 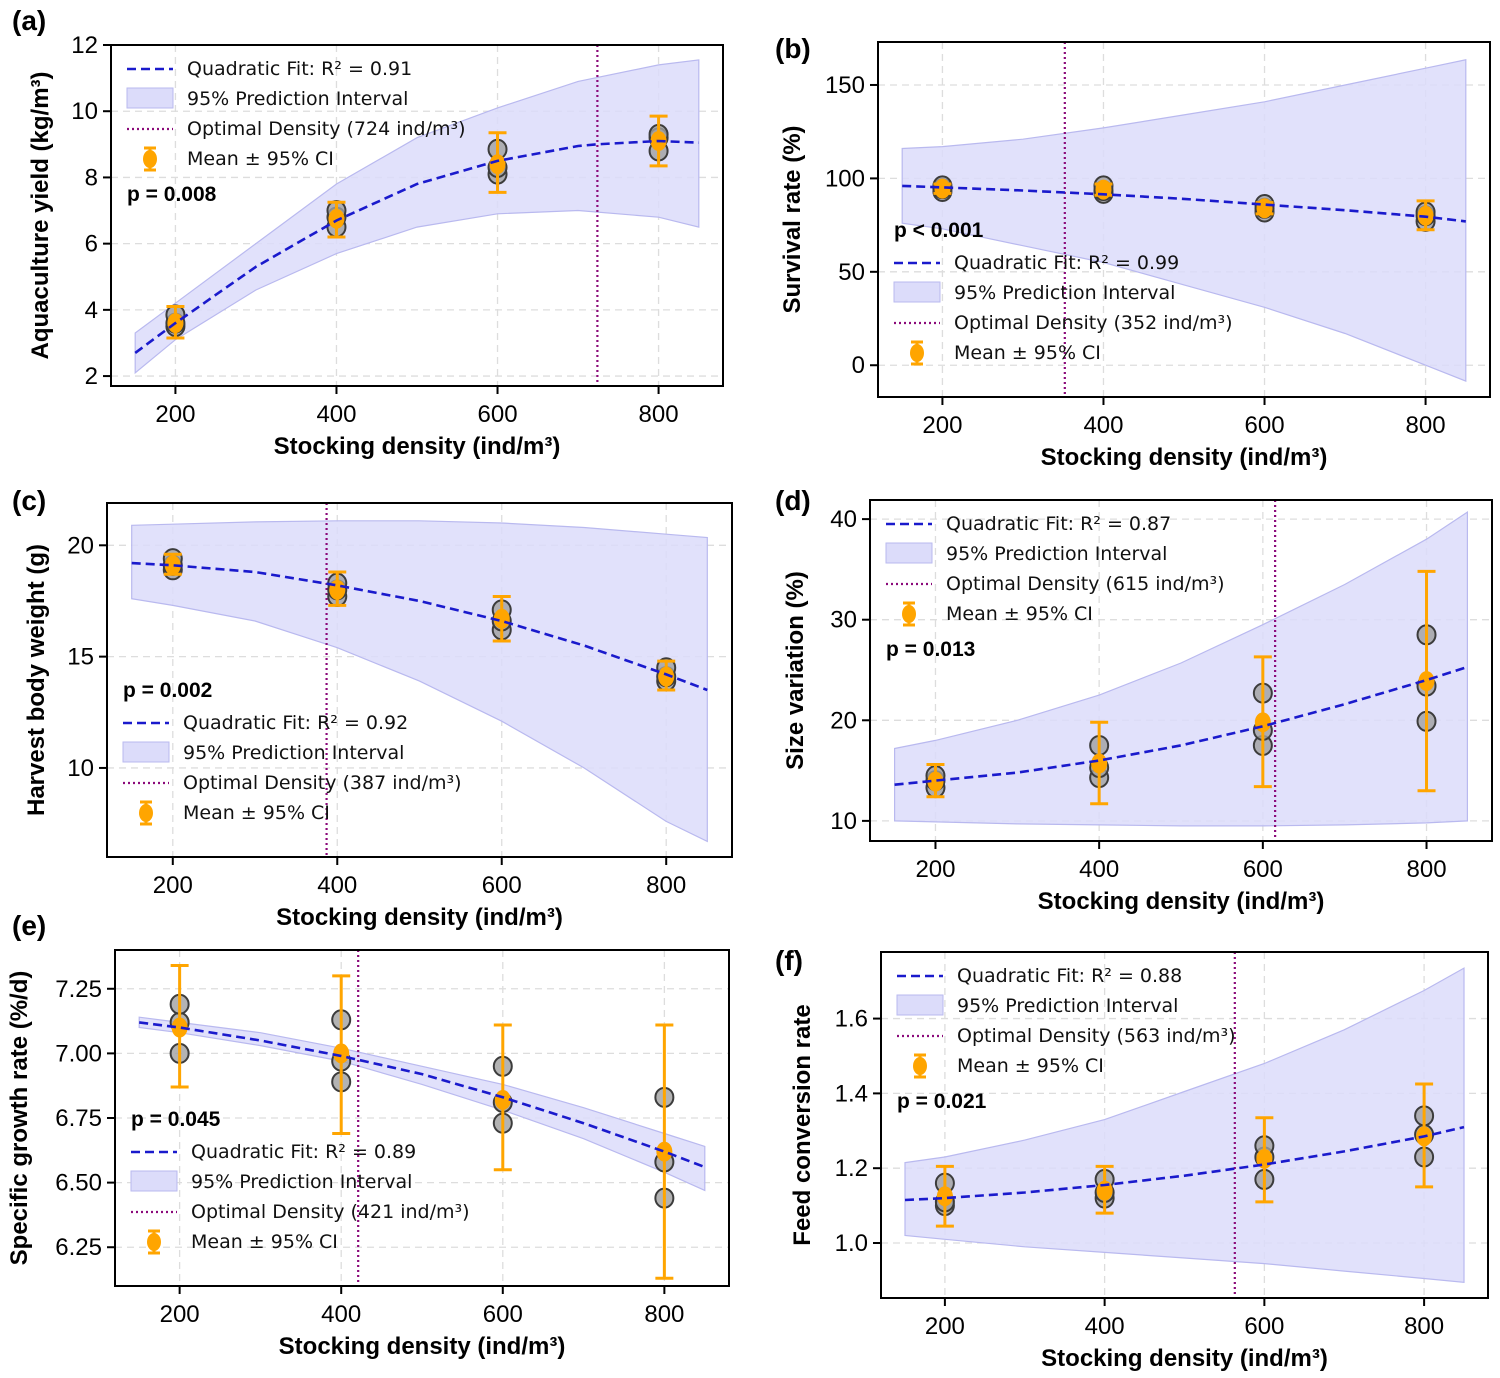 I want to click on y-tick-label: 1.2, so click(x=851, y=1168).